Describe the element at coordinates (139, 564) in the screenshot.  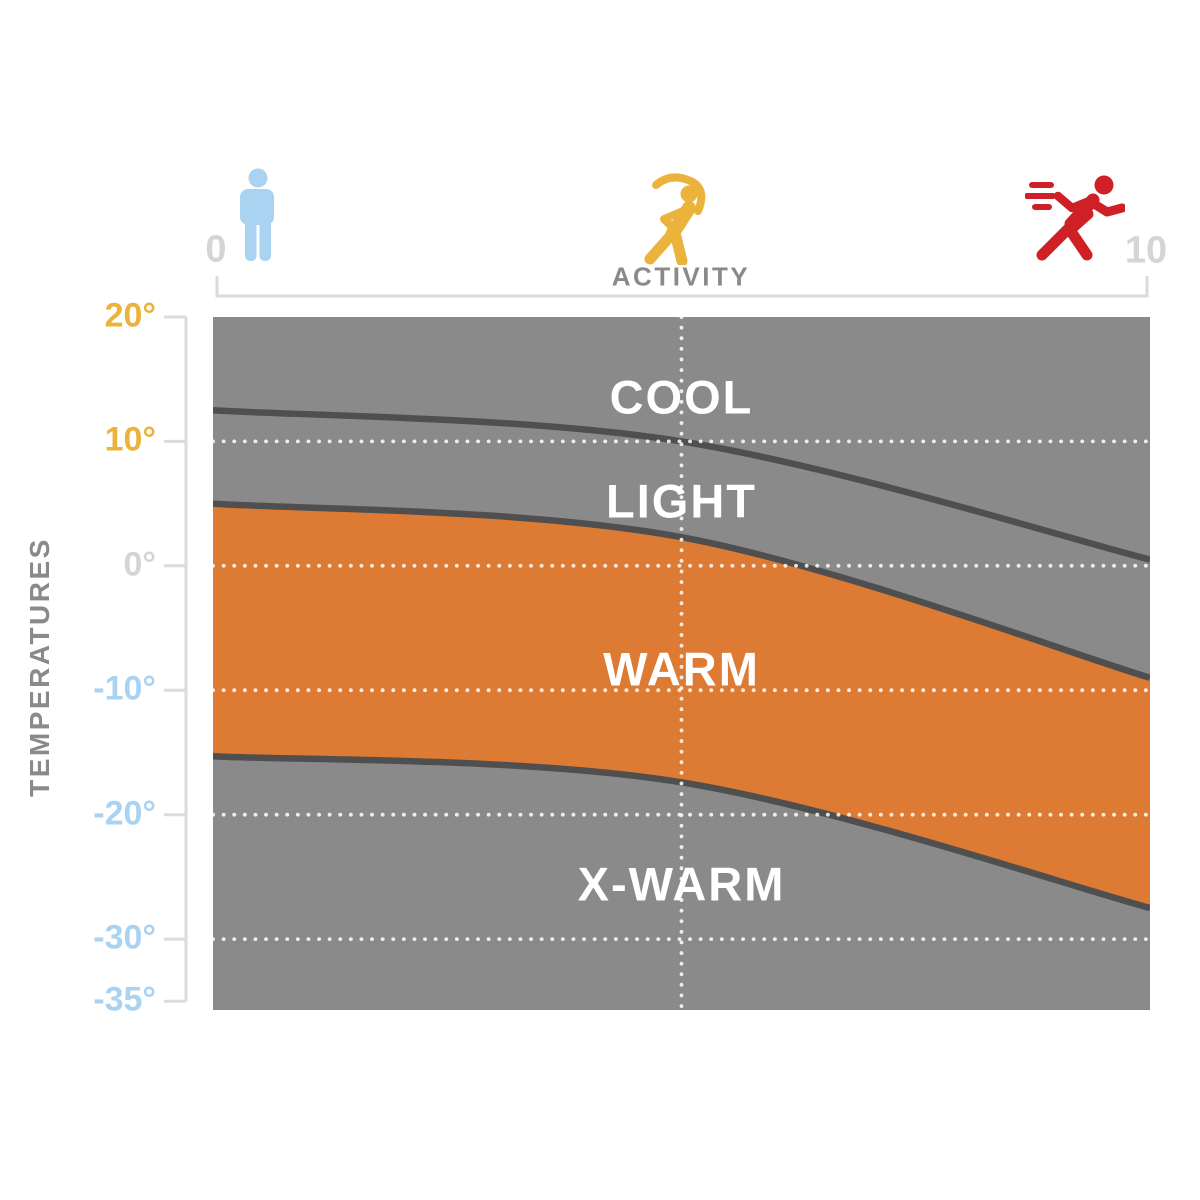
I see `temp-tick-label: 0°` at that location.